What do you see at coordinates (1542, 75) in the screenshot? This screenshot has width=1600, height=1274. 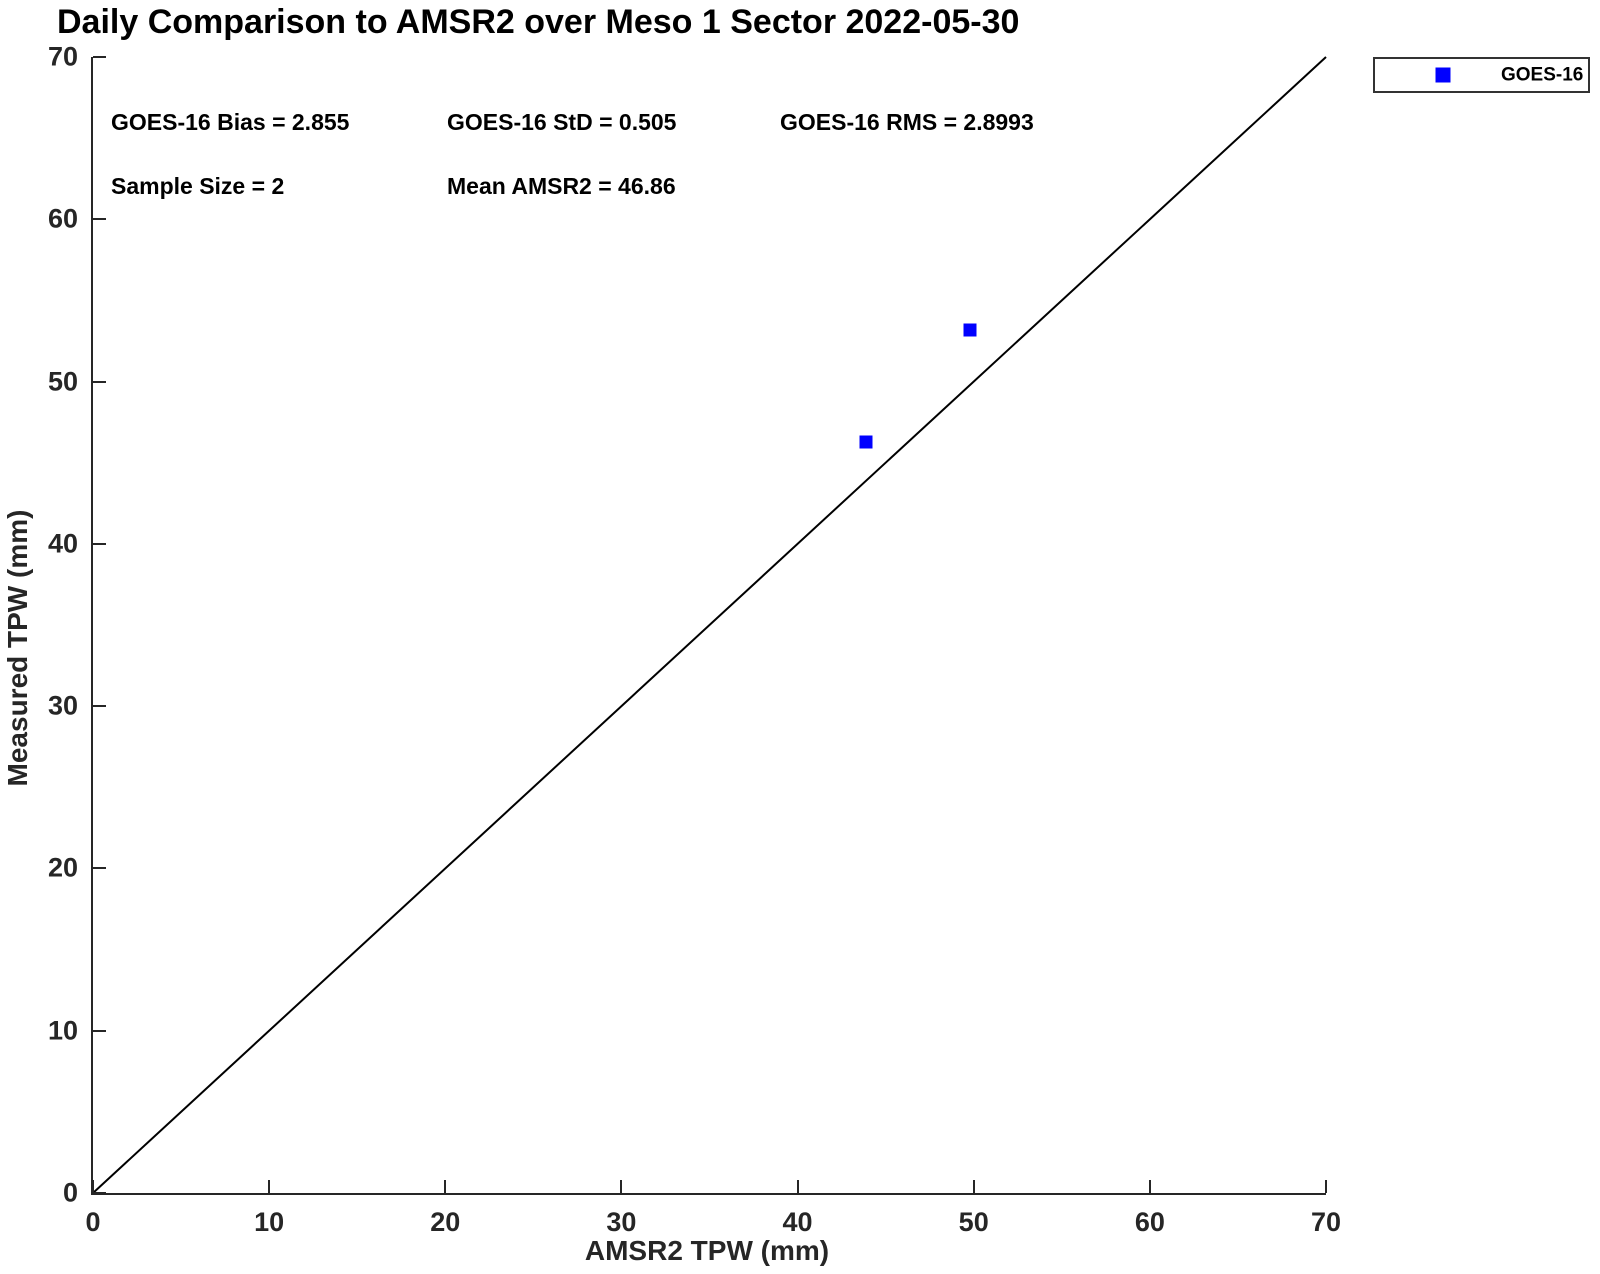 I see `legend-label: GOES-16` at bounding box center [1542, 75].